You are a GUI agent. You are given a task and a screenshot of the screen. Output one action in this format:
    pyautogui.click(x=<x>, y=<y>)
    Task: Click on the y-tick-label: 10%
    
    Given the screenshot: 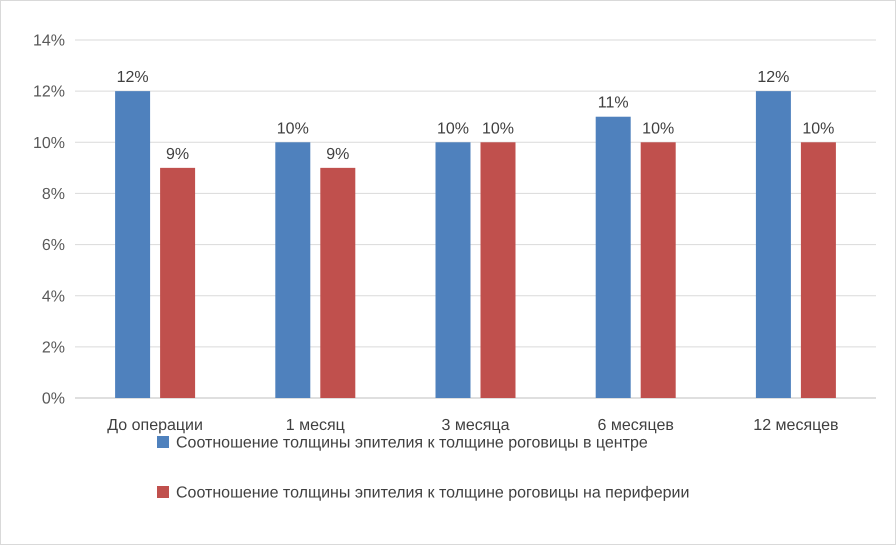 What is the action you would take?
    pyautogui.click(x=48, y=143)
    